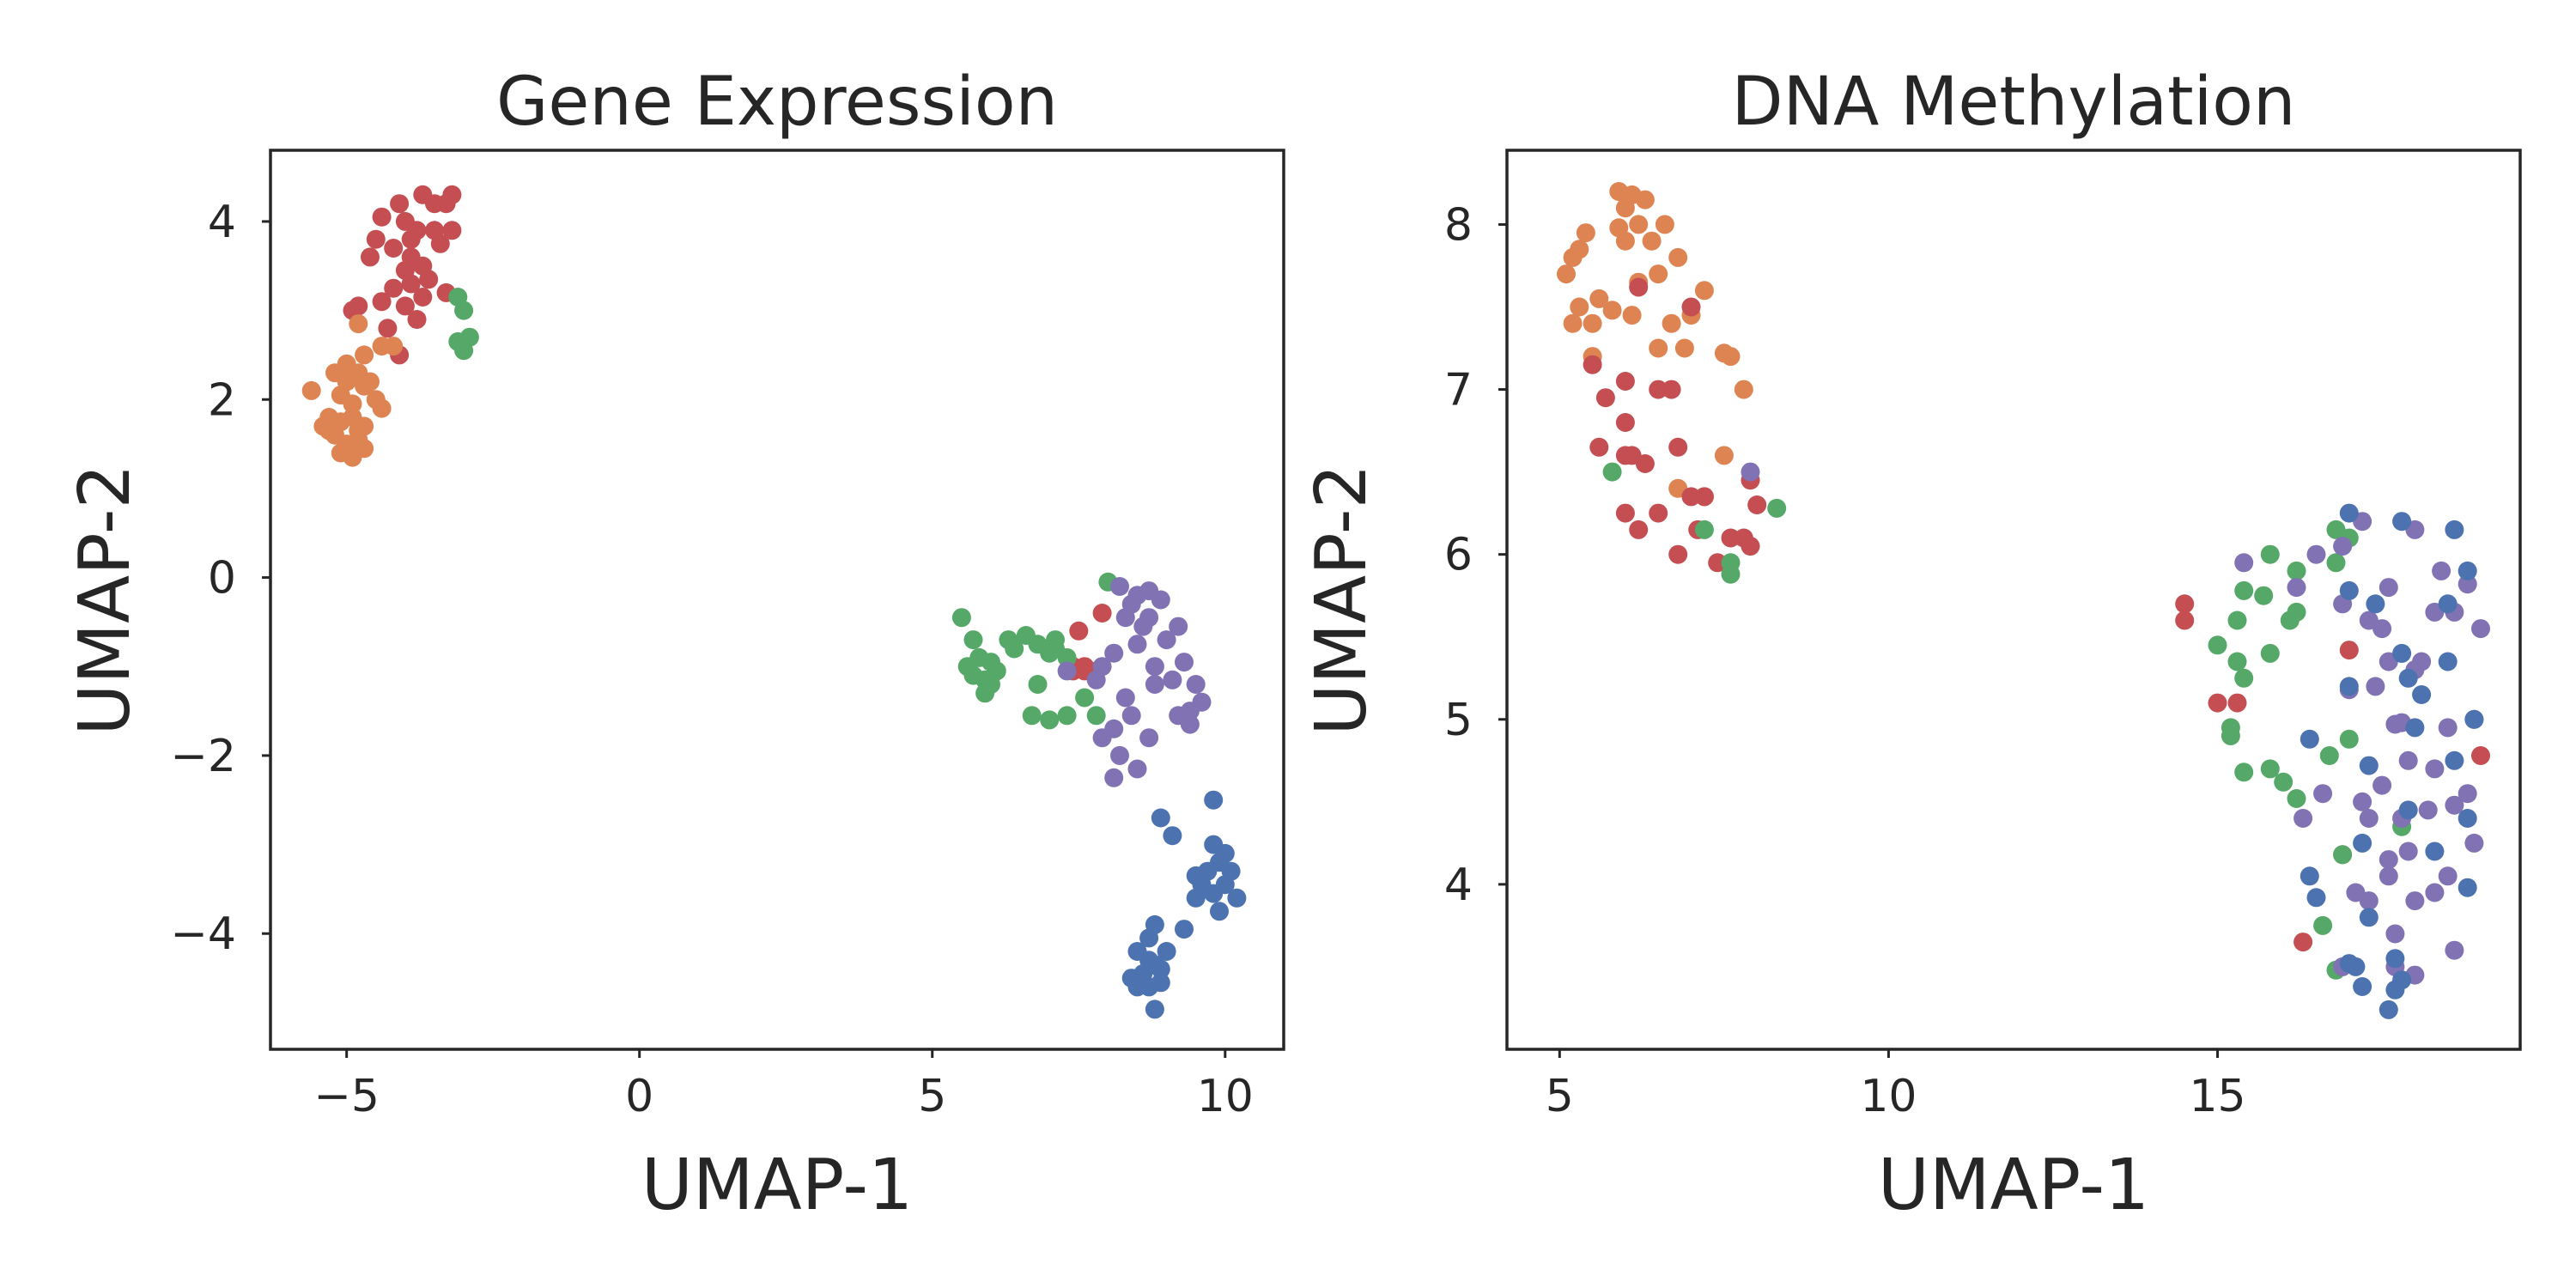  I want to click on y-tick-label: 7, so click(1459, 390).